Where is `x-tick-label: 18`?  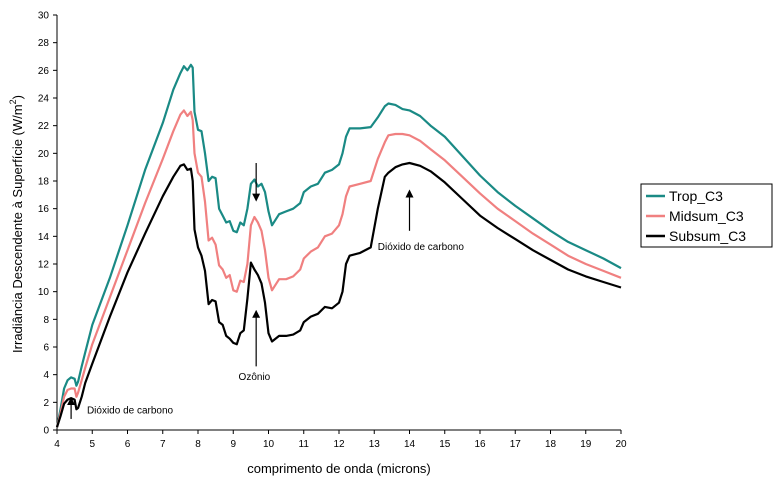 x-tick-label: 18 is located at coordinates (551, 444).